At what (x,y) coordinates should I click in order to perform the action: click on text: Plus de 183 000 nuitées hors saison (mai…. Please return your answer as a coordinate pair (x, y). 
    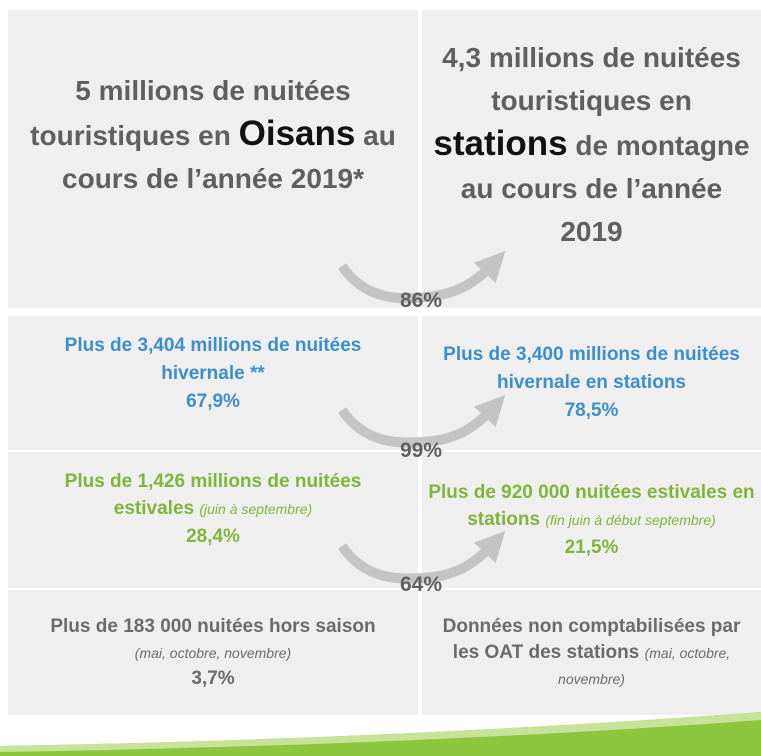
    Looking at the image, I should click on (213, 640).